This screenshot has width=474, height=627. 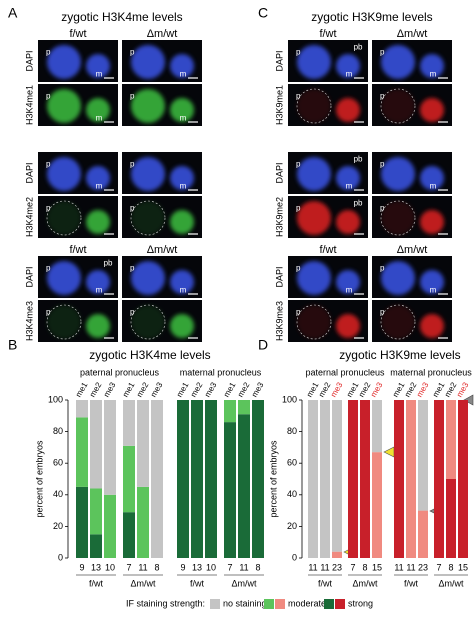 I want to click on count-label: 11, so click(x=324, y=567).